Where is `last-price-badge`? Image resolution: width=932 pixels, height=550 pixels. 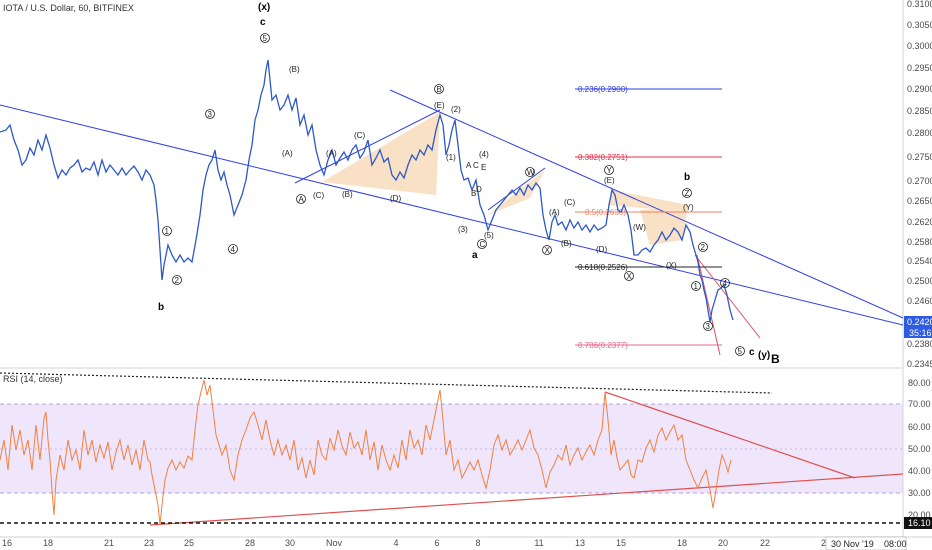
last-price-badge is located at coordinates (918, 321).